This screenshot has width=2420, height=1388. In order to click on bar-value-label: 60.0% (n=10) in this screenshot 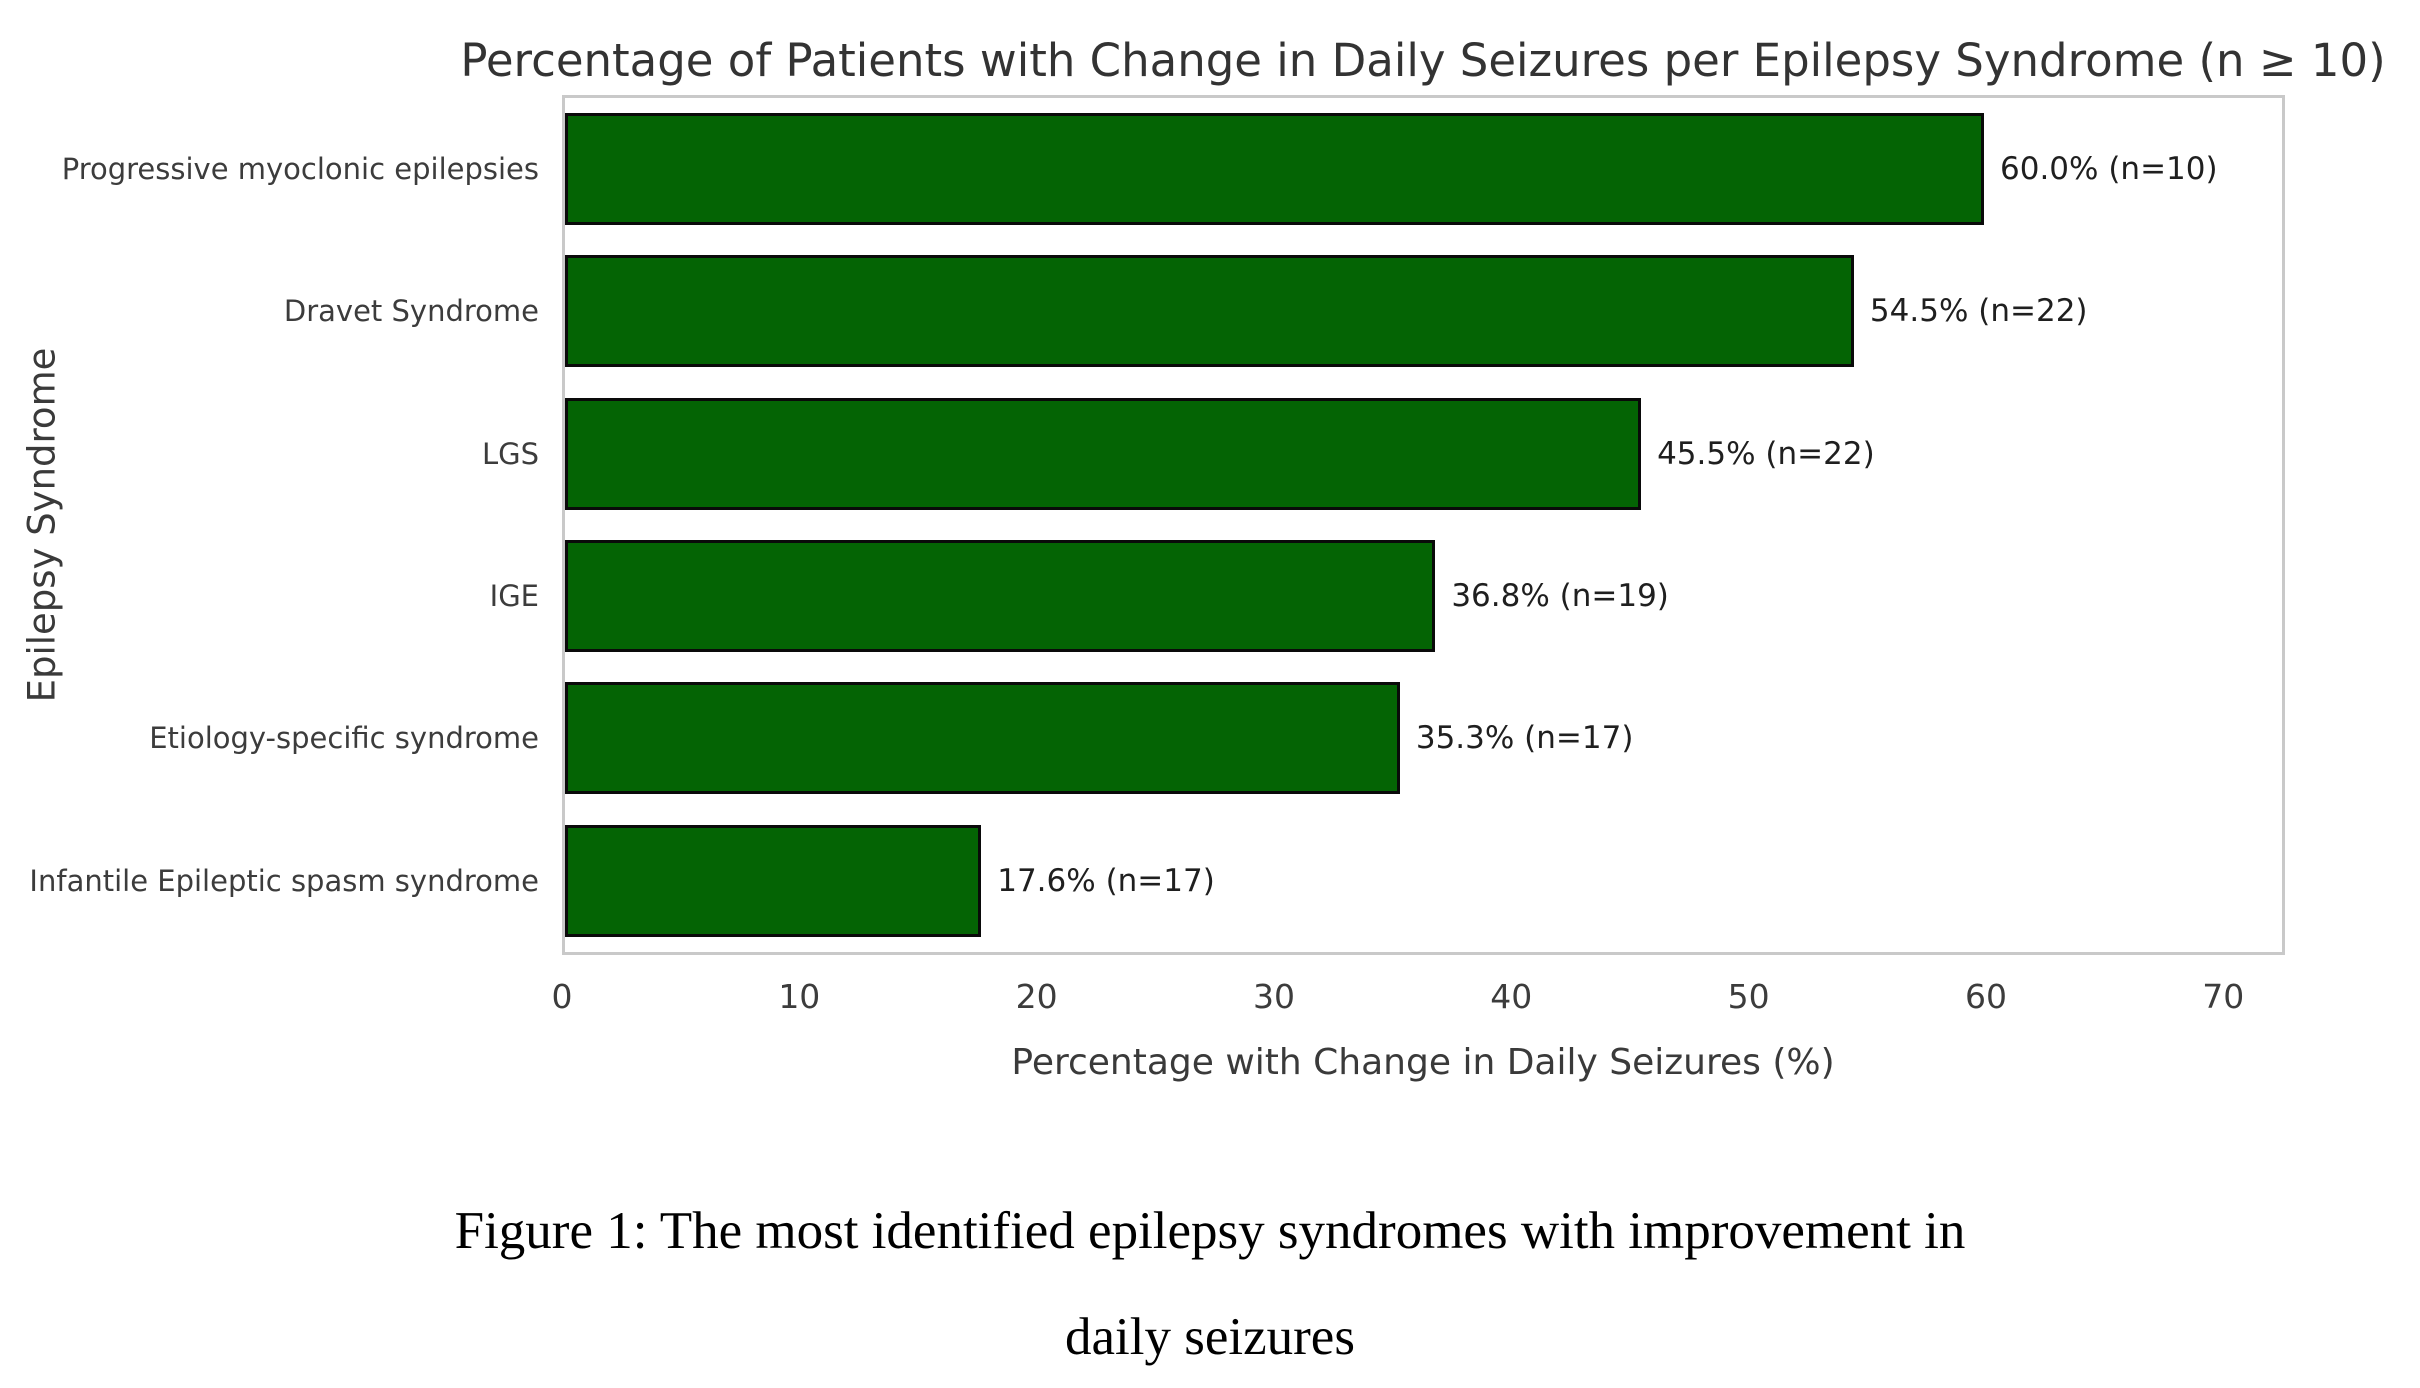, I will do `click(2109, 169)`.